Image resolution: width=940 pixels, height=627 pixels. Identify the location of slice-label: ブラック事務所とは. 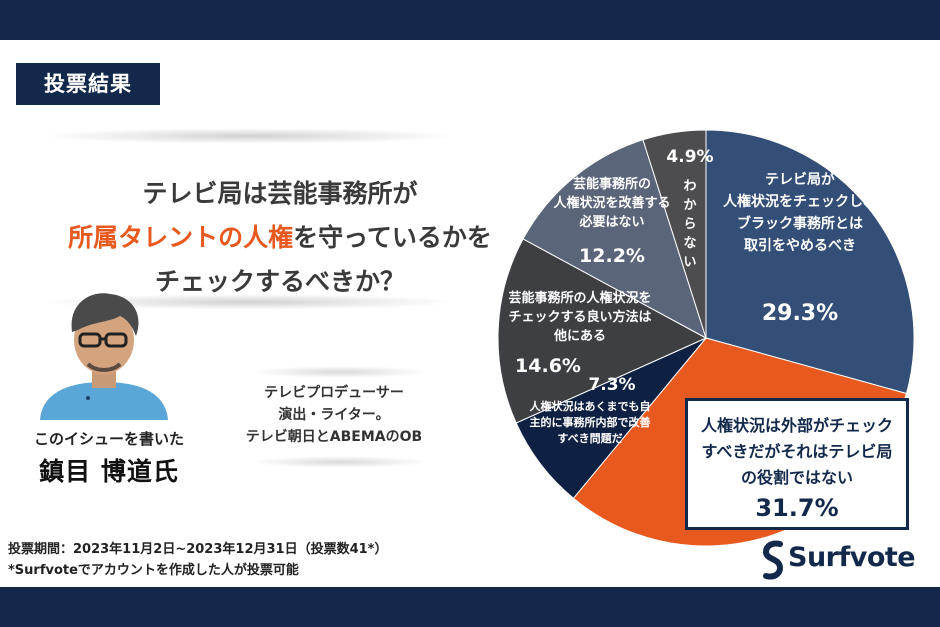
(800, 223).